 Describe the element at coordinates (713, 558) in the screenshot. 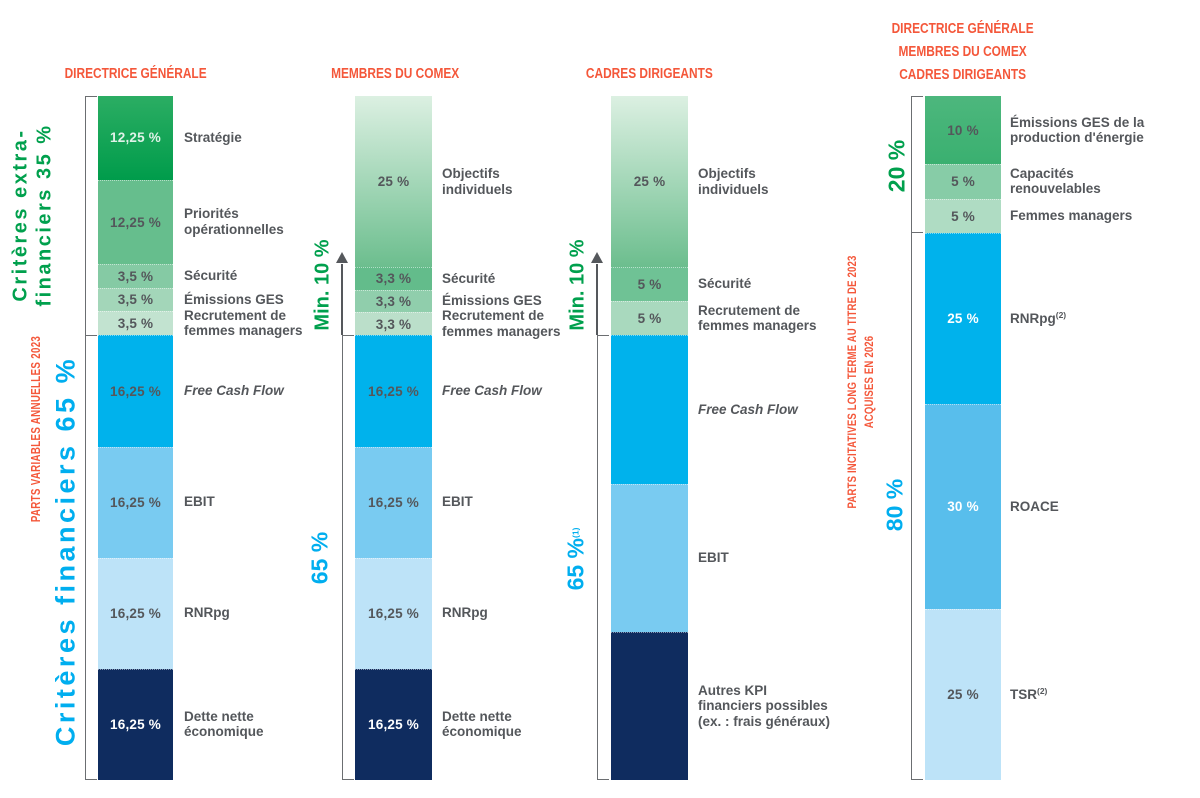

I see `segment-label: EBIT` at that location.